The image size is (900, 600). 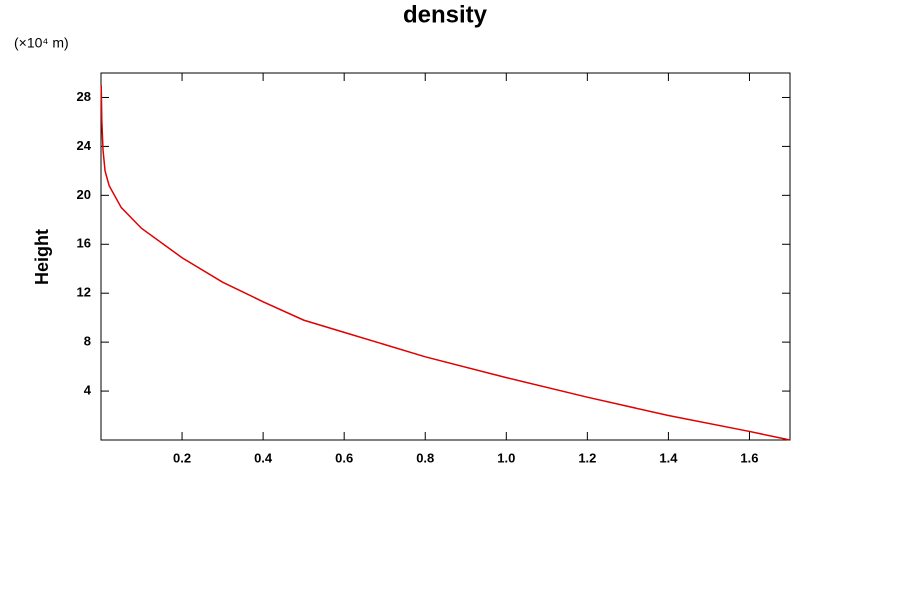 What do you see at coordinates (749, 457) in the screenshot?
I see `x-tick-label: 1.6` at bounding box center [749, 457].